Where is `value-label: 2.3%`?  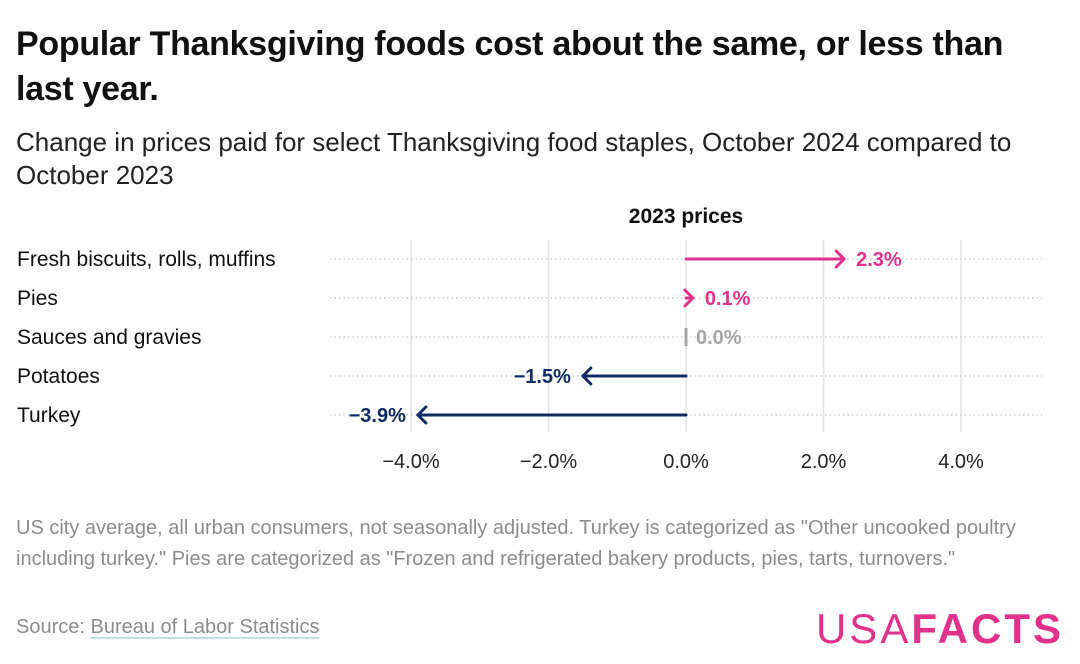
value-label: 2.3% is located at coordinates (879, 260).